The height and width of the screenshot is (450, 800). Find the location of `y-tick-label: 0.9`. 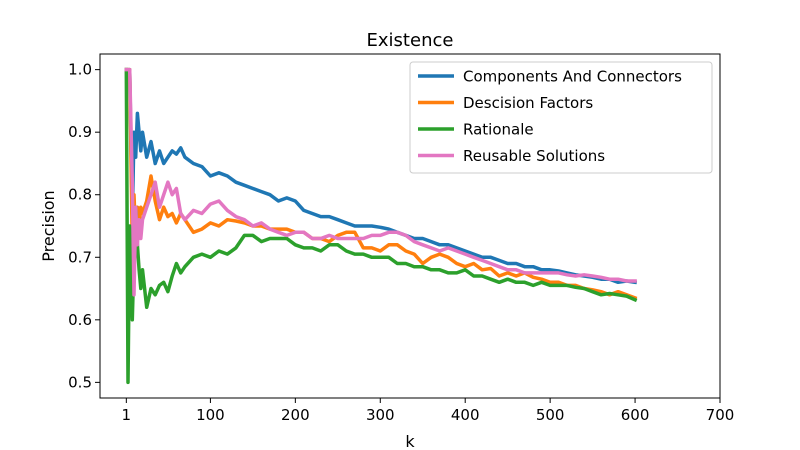

y-tick-label: 0.9 is located at coordinates (80, 132).